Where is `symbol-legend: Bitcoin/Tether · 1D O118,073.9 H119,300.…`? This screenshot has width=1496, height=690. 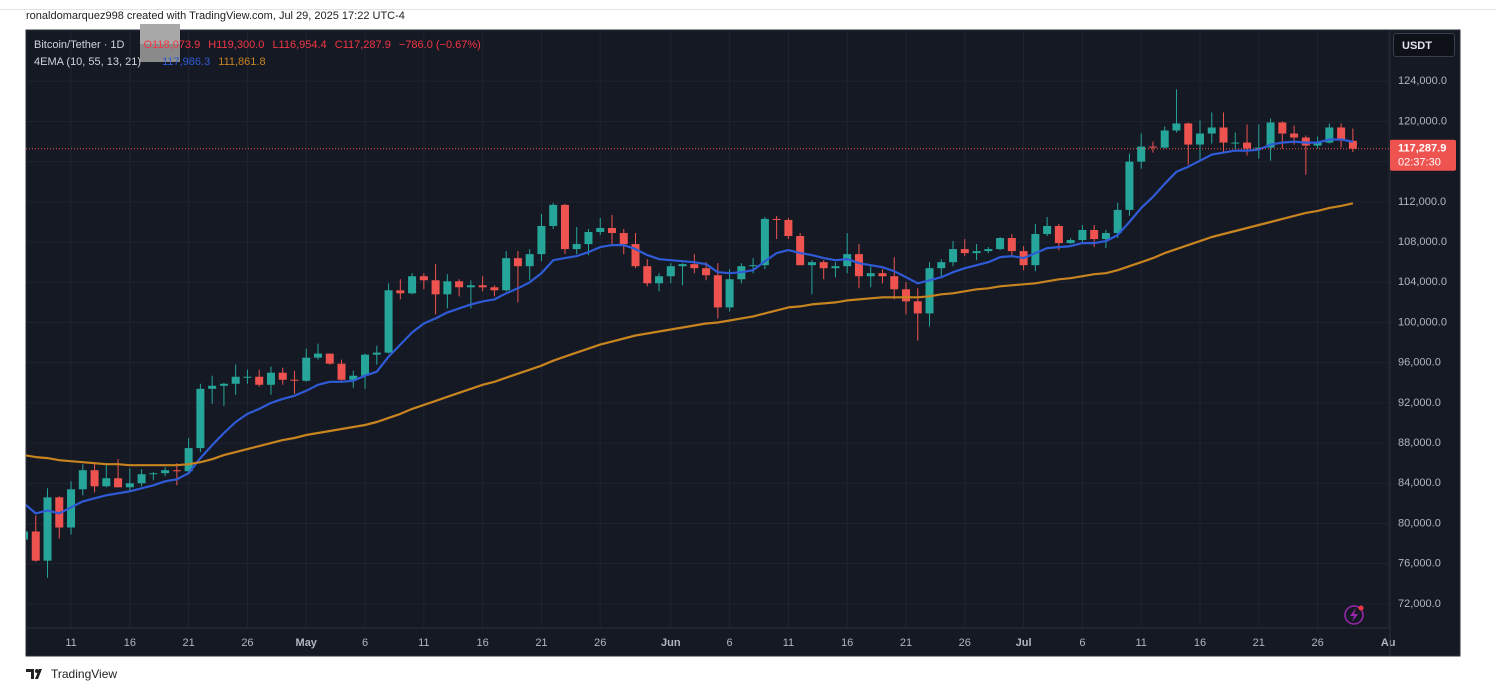 symbol-legend: Bitcoin/Tether · 1D O118,073.9 H119,300.… is located at coordinates (260, 45).